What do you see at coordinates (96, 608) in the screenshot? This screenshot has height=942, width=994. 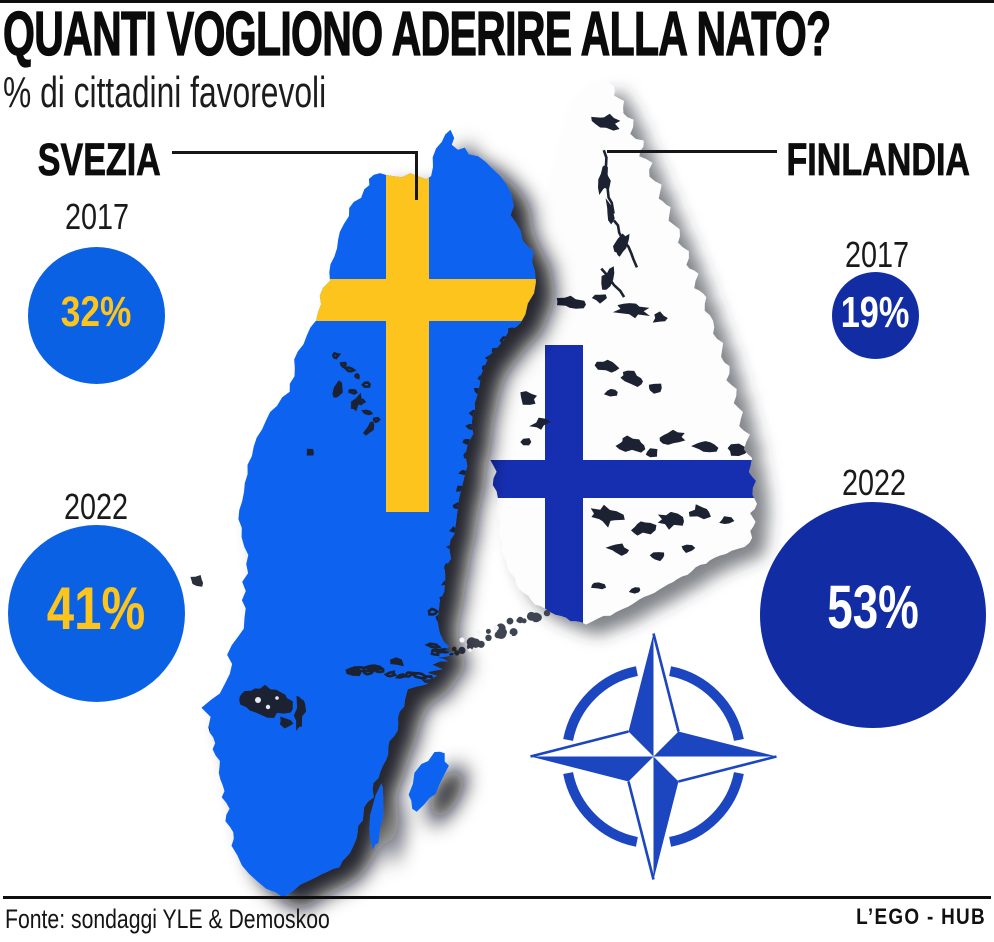 I see `sweden-2022-value: 41%` at bounding box center [96, 608].